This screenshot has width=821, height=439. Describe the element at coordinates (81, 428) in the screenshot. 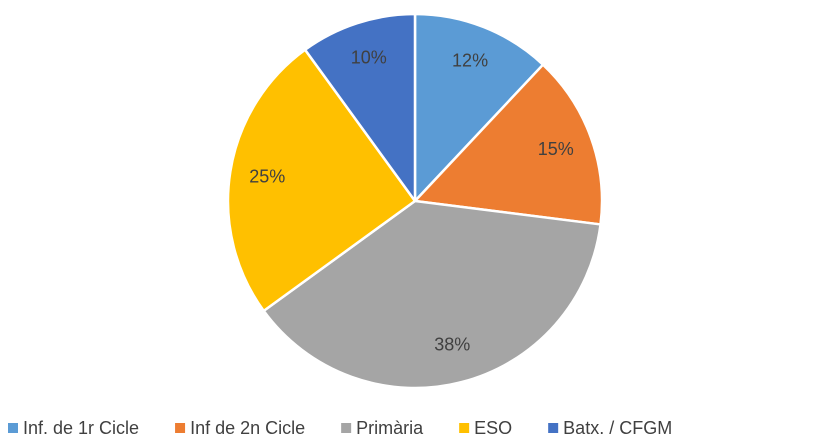

I see `legend-label: Inf. de 1r Cicle` at that location.